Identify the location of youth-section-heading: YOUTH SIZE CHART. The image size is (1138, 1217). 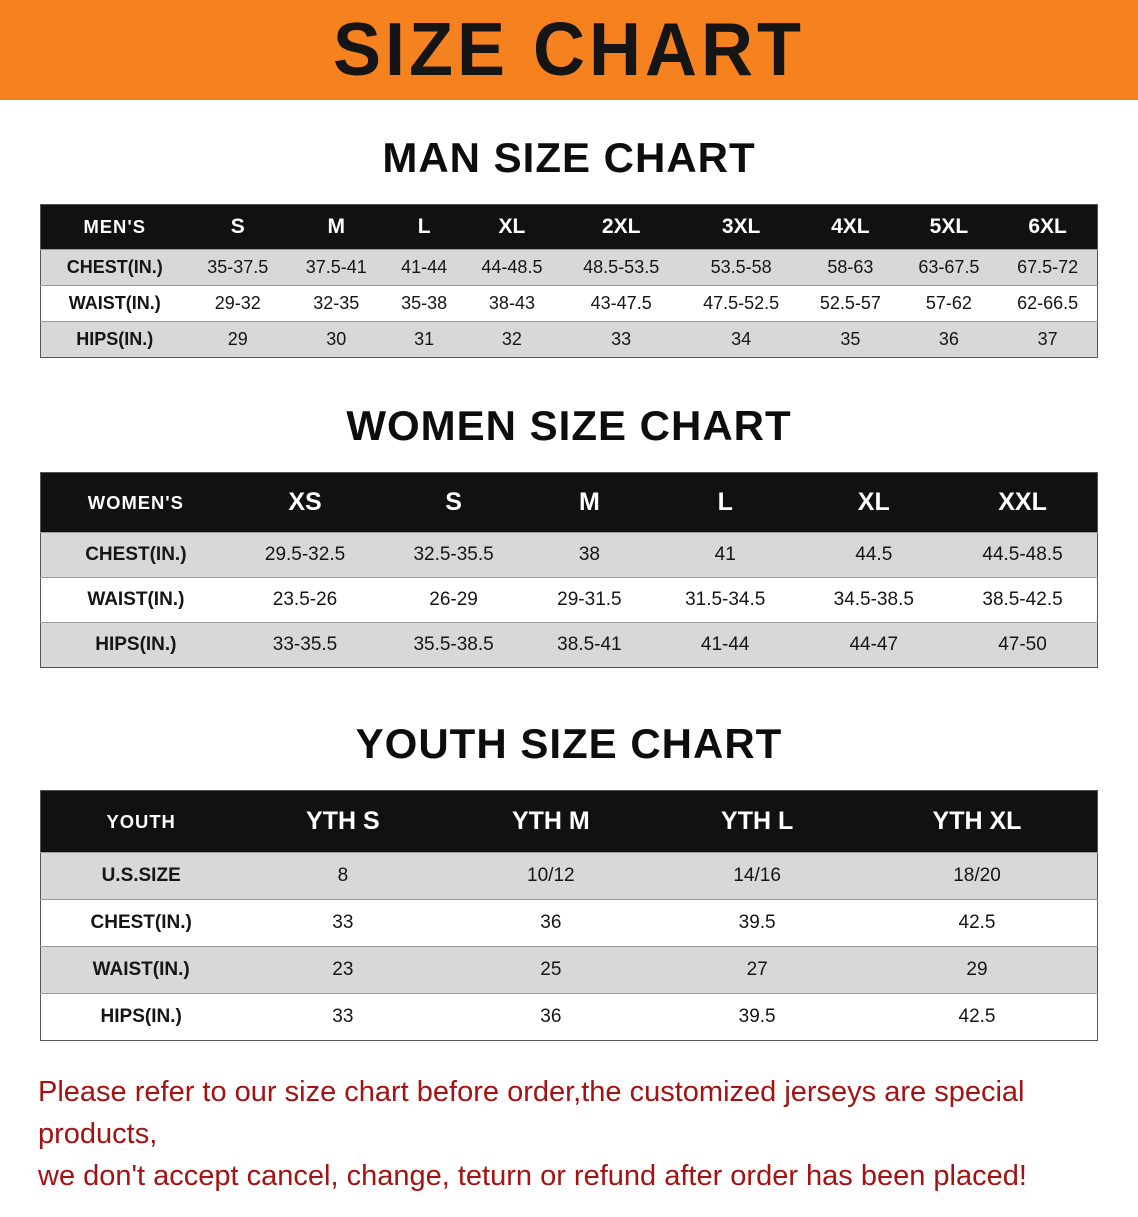
(569, 743).